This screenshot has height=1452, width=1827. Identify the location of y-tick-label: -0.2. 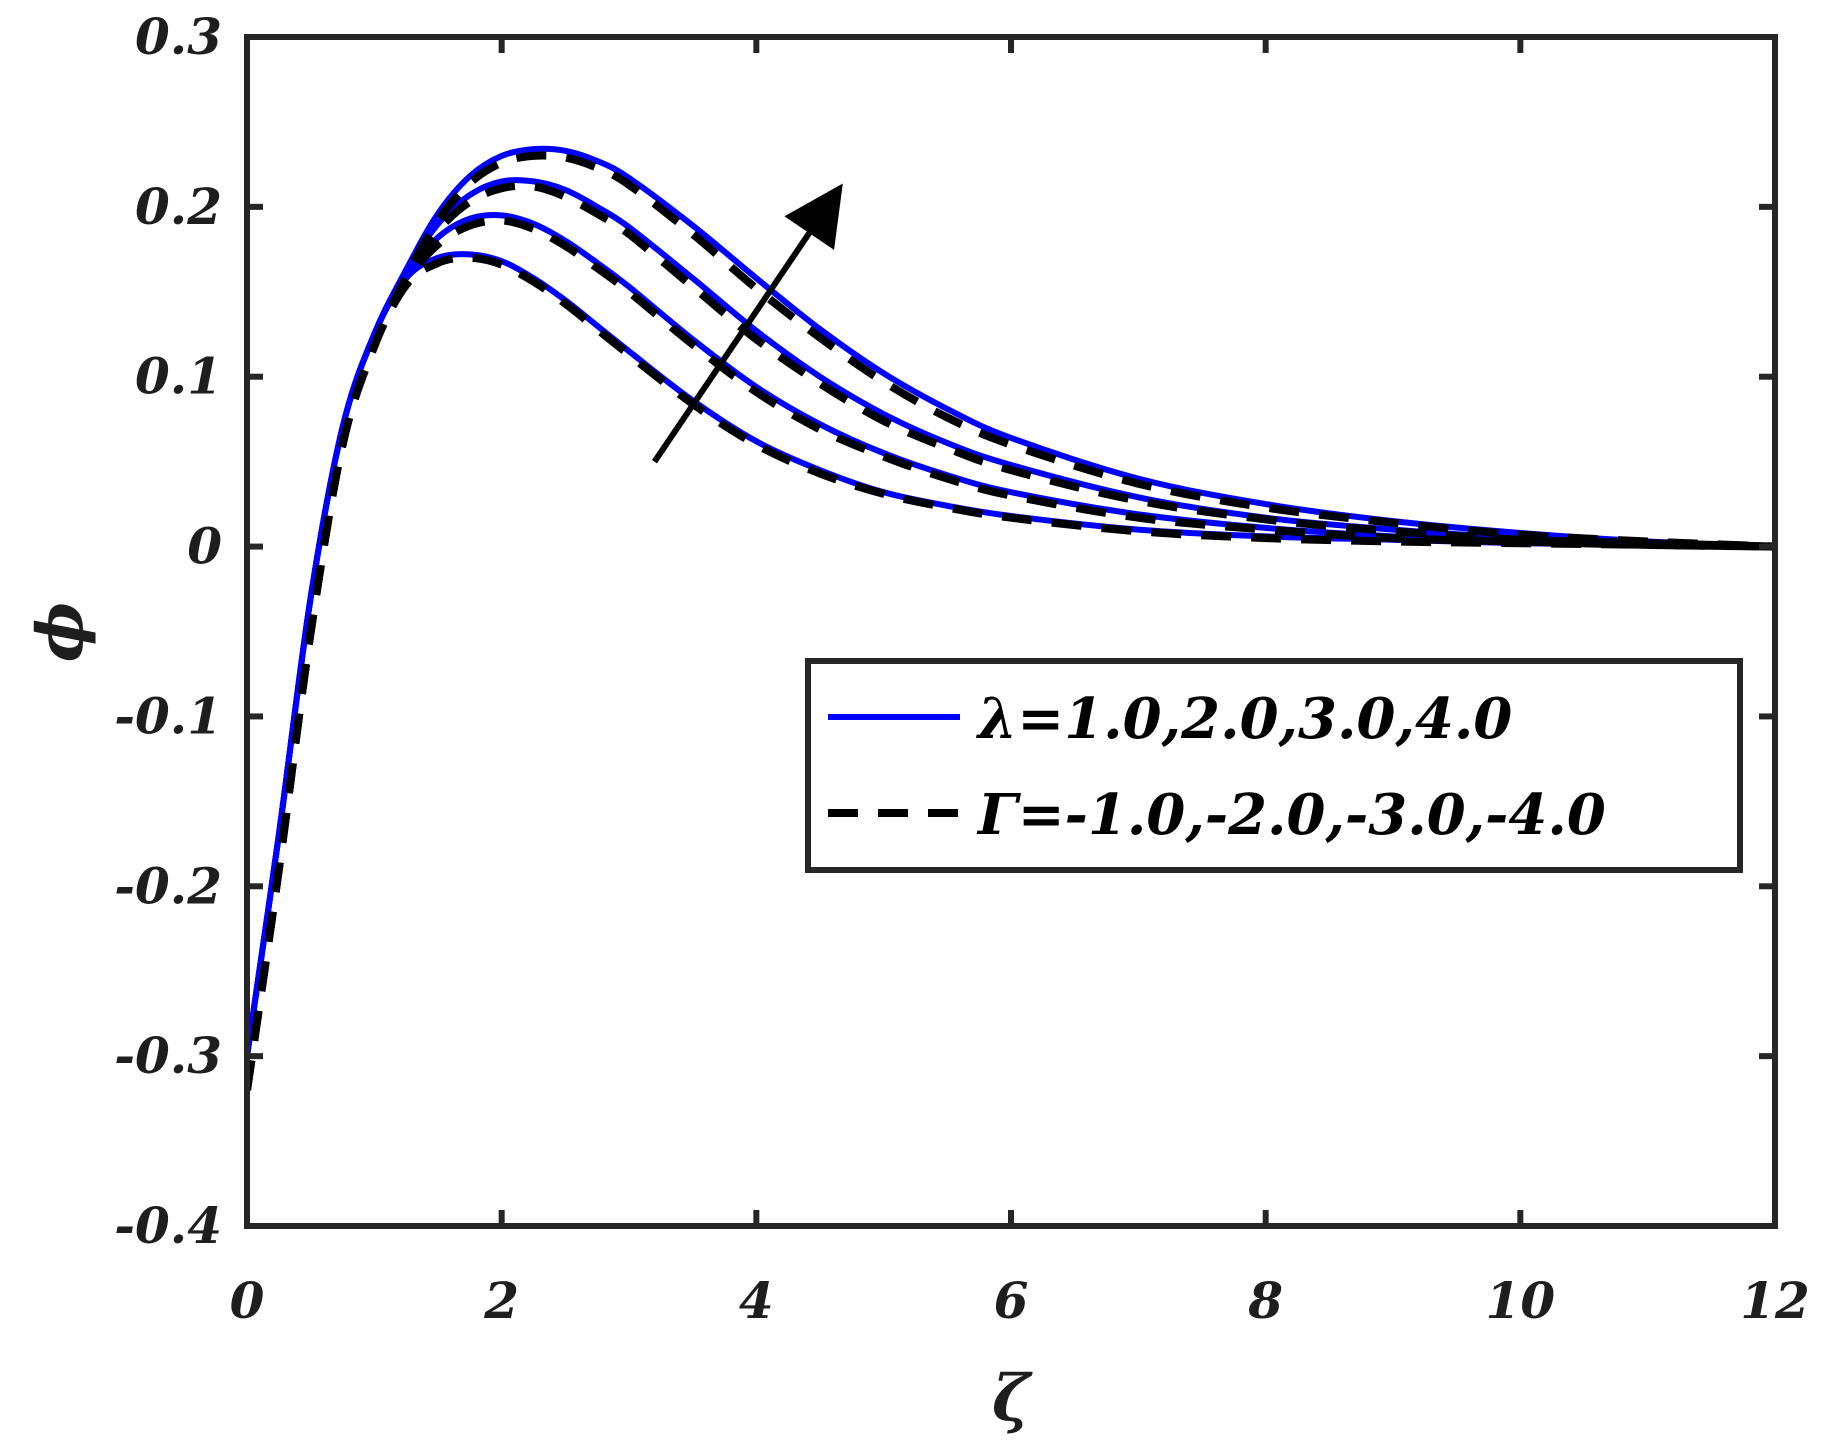
(168, 885).